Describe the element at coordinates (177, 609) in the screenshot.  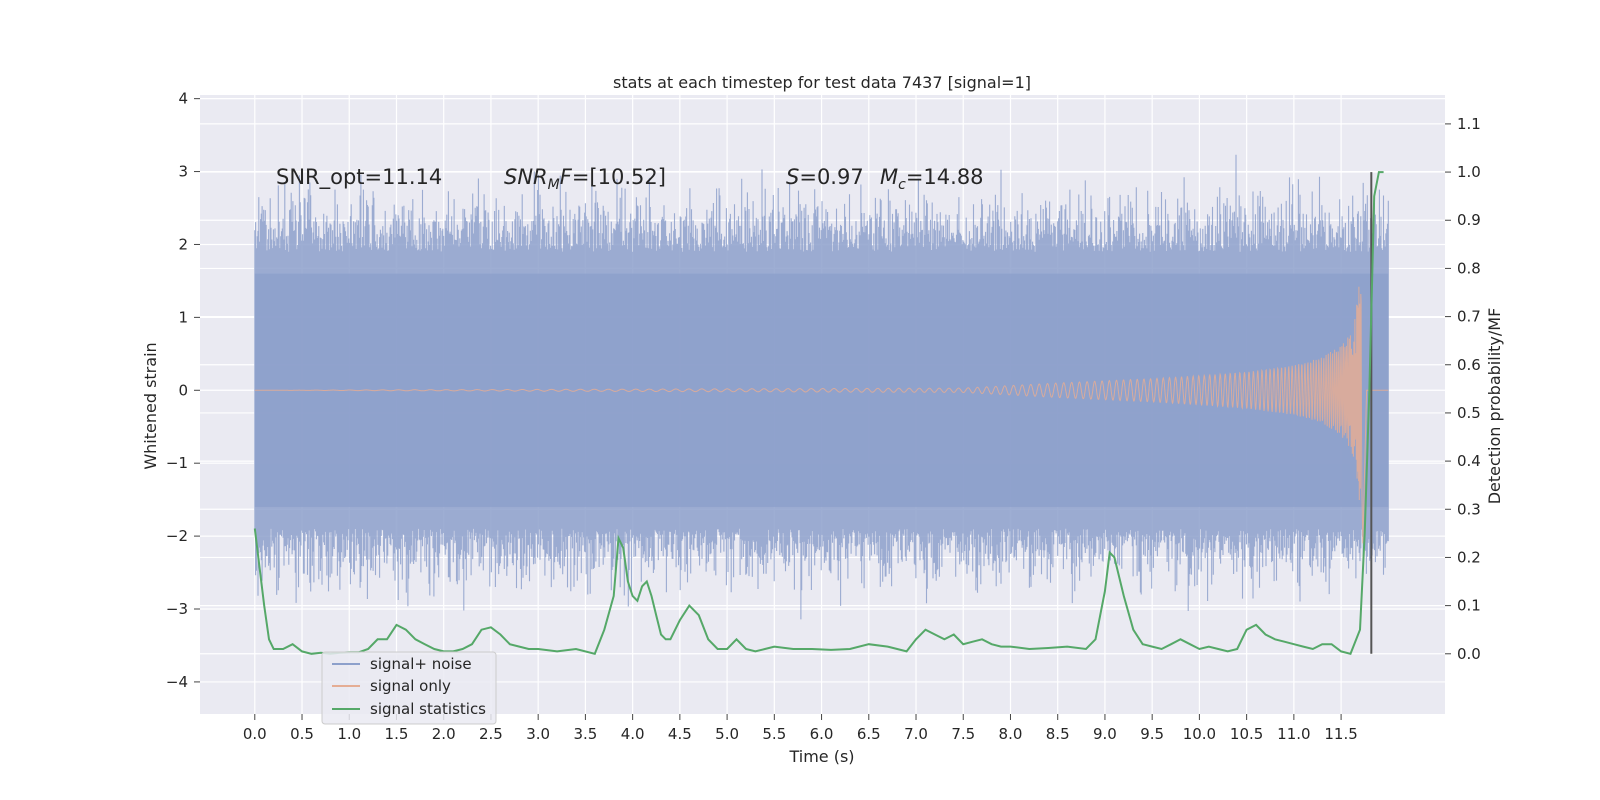
I see `y-tick-label: −3` at that location.